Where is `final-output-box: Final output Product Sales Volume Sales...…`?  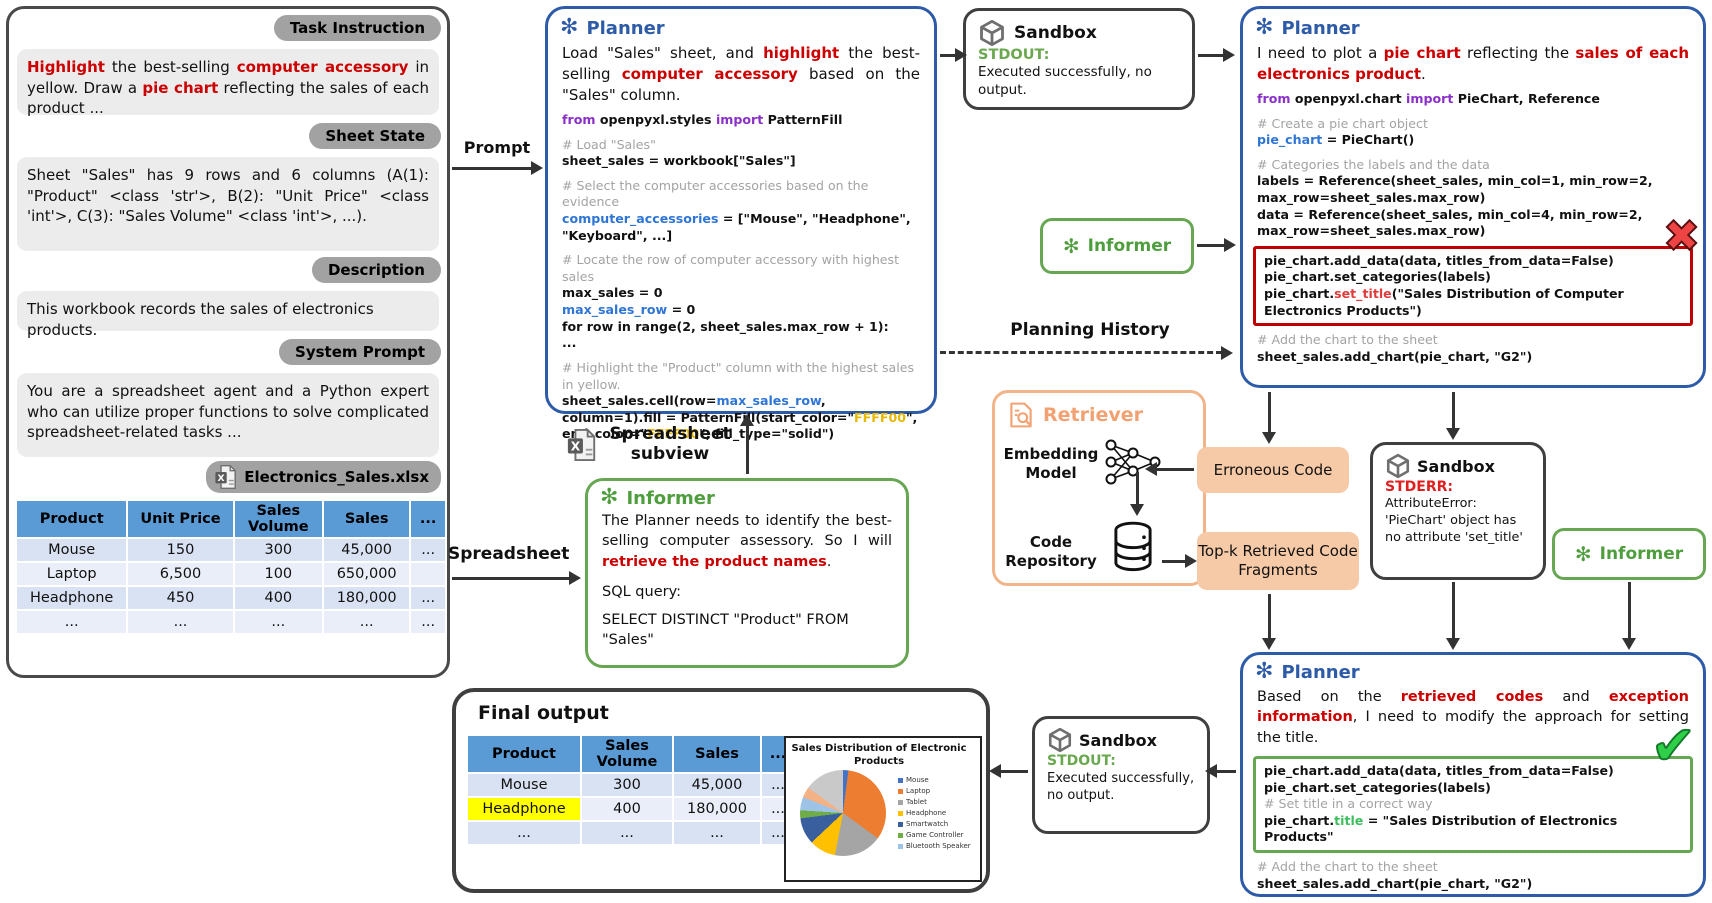
final-output-box: Final output Product Sales Volume Sales...… is located at coordinates (721, 790).